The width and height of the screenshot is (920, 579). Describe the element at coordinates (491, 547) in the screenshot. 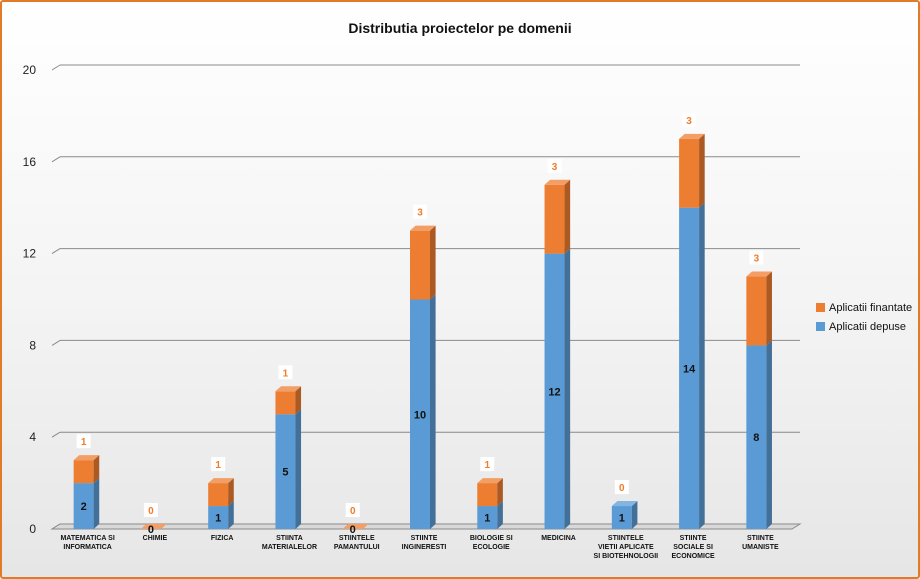

I see `x-category-label: ECOLOGIE` at that location.